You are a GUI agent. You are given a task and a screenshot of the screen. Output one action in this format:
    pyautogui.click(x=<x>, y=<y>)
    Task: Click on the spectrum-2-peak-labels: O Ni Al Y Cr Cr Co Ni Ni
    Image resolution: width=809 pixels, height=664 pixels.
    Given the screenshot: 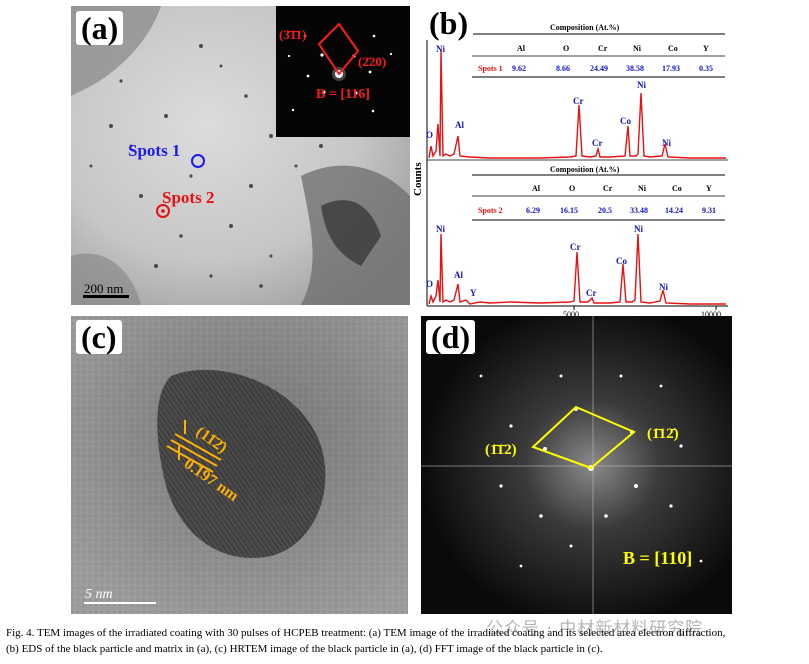 What is the action you would take?
    pyautogui.click(x=547, y=261)
    